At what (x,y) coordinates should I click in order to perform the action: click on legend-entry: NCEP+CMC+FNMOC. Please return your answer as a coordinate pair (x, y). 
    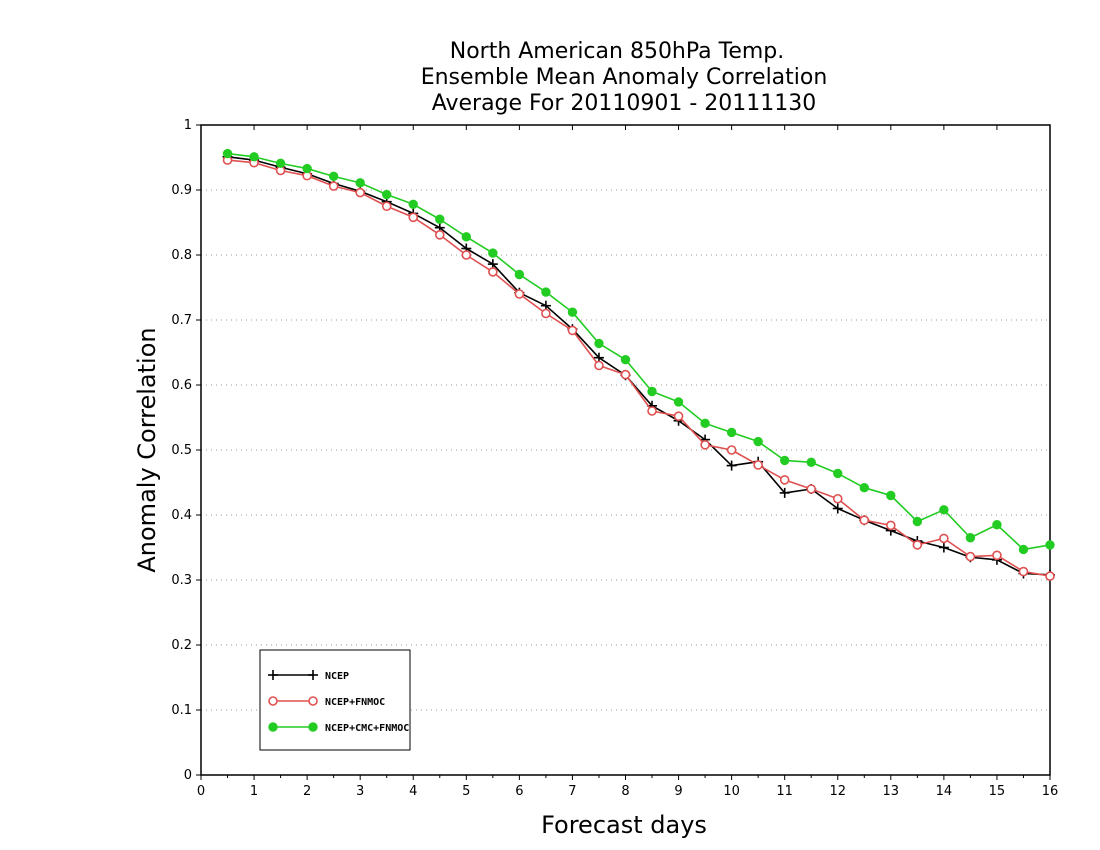
    Looking at the image, I should click on (338, 728).